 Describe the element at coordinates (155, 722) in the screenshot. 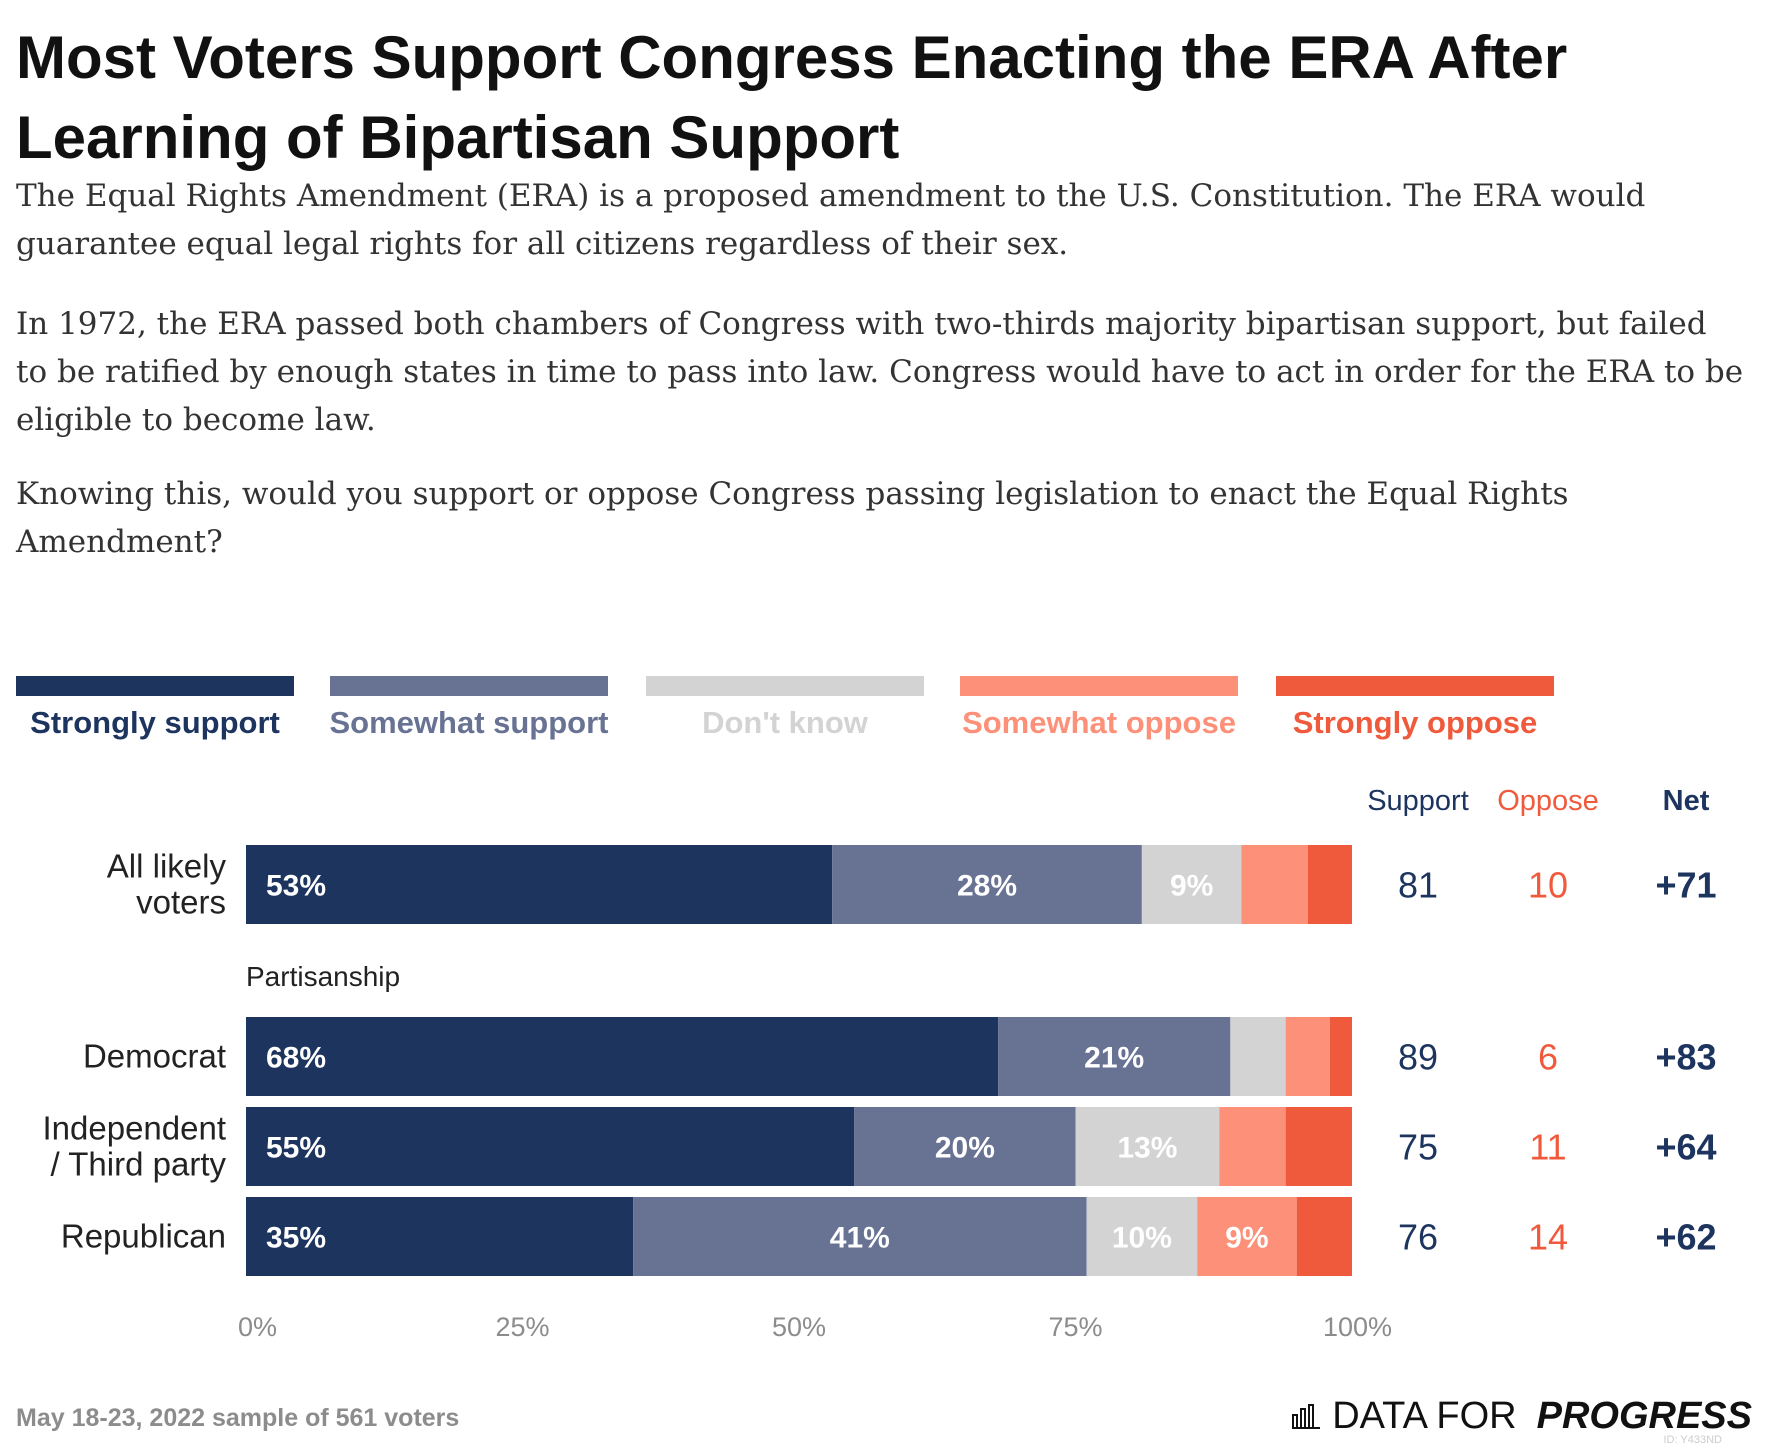

I see `legend-label: Strongly support` at that location.